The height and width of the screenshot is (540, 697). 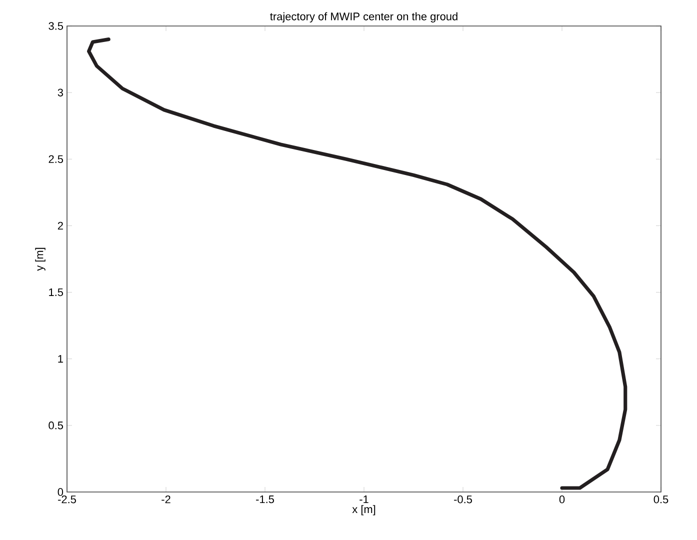 What do you see at coordinates (60, 226) in the screenshot?
I see `y-tick-label: 2` at bounding box center [60, 226].